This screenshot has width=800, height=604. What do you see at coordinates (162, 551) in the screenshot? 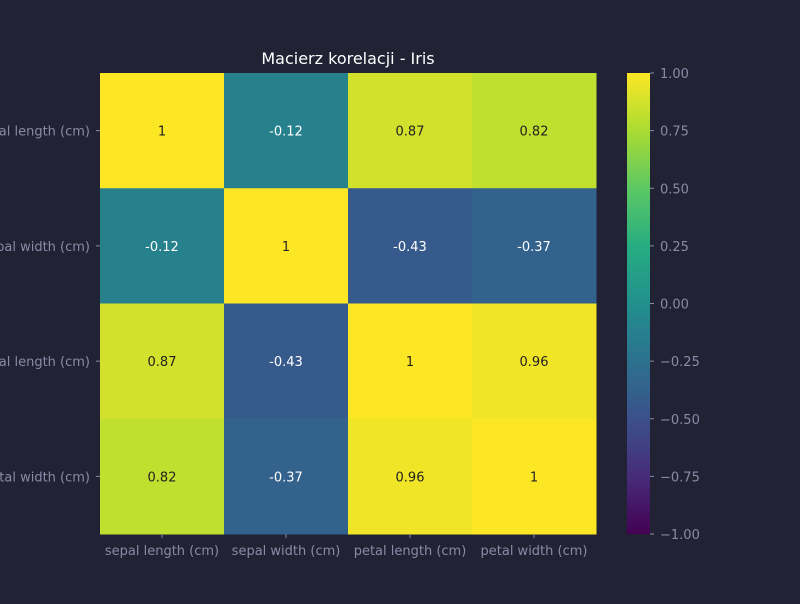
I see `x-tick-label: sepal length (cm)` at bounding box center [162, 551].